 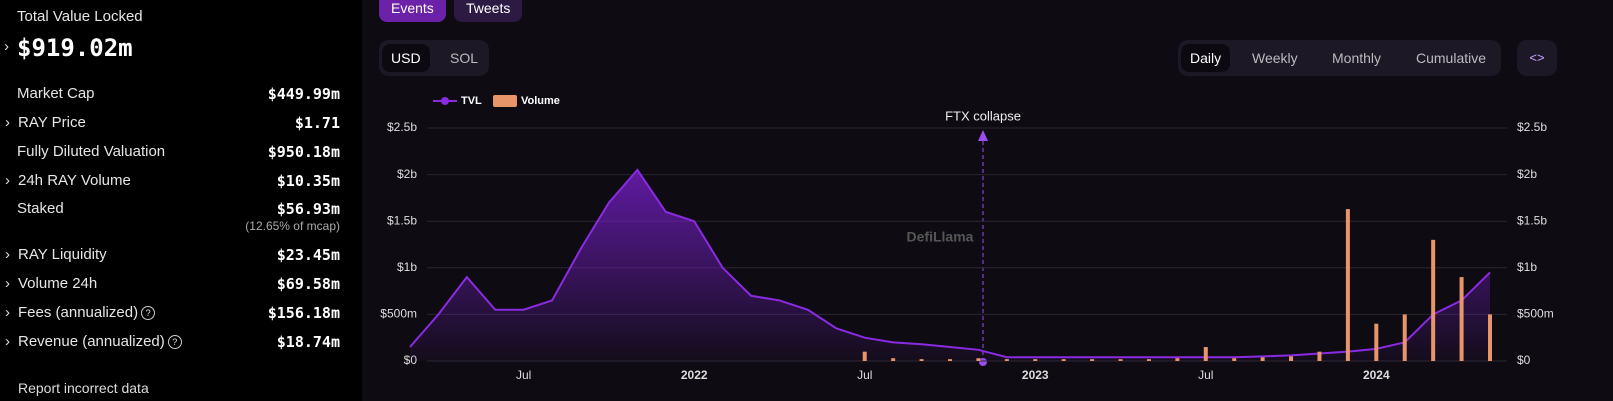 I want to click on tab-button: Events, so click(x=412, y=11).